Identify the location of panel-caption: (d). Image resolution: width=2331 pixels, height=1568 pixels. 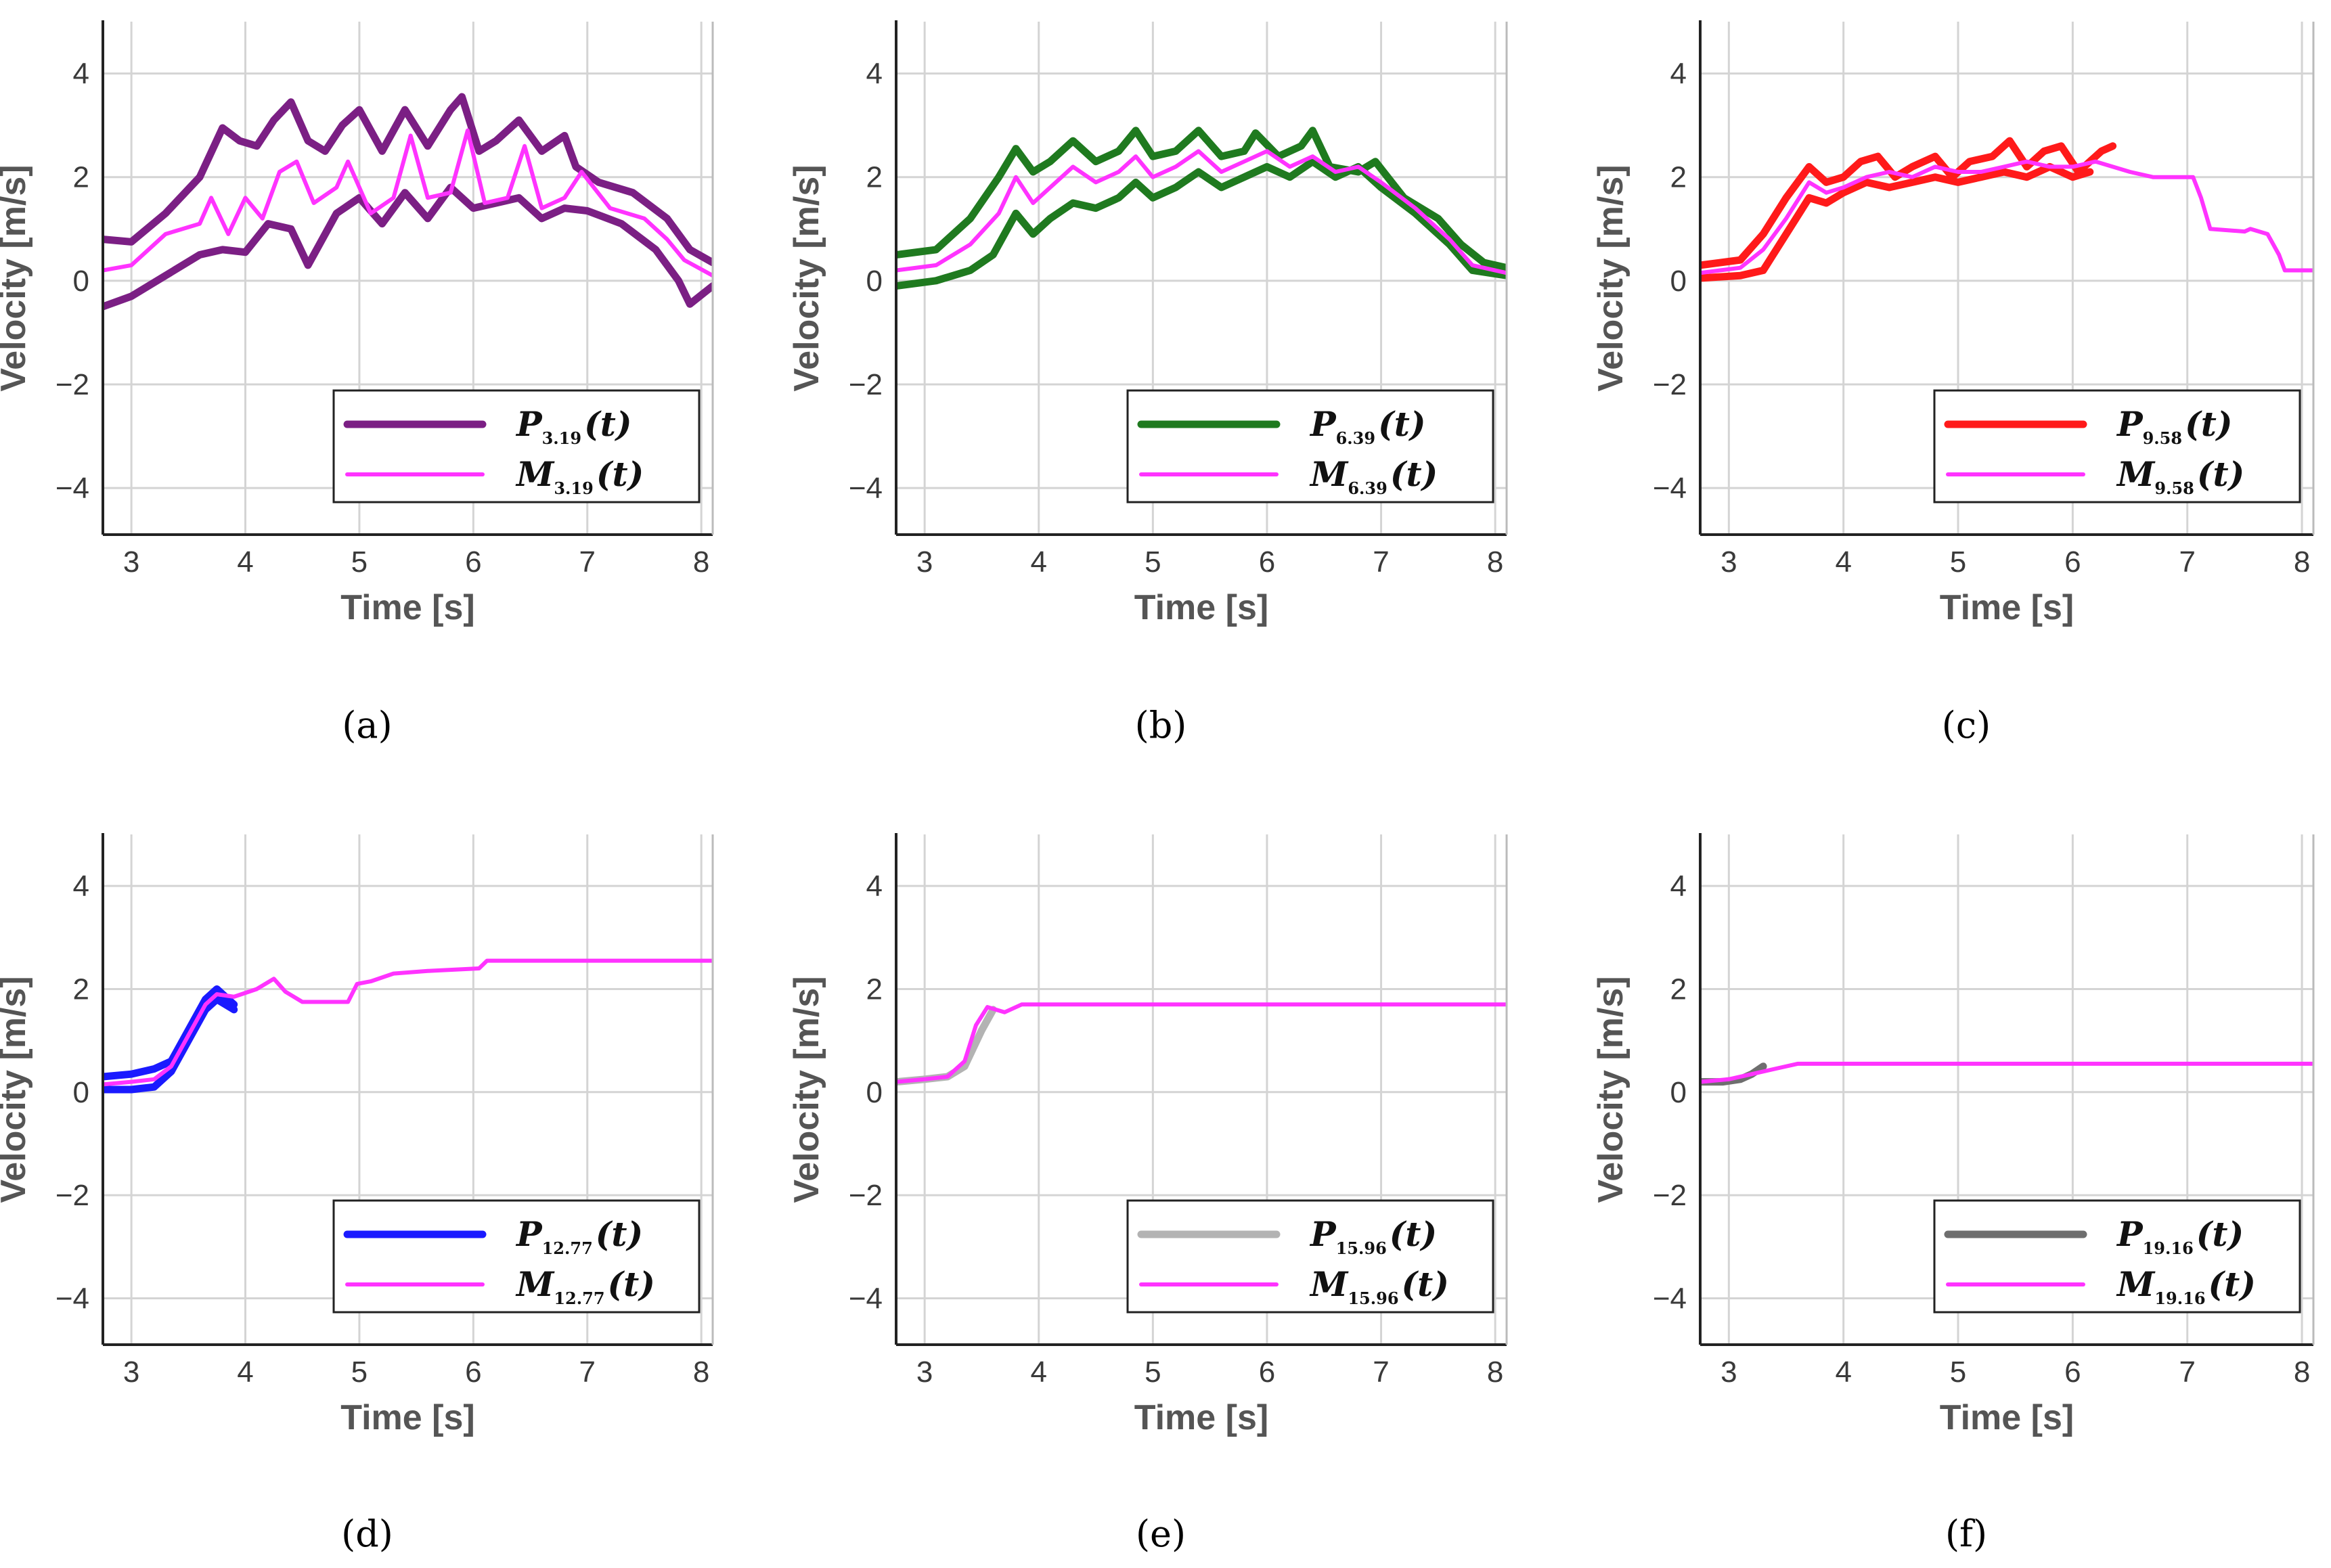
(367, 1534).